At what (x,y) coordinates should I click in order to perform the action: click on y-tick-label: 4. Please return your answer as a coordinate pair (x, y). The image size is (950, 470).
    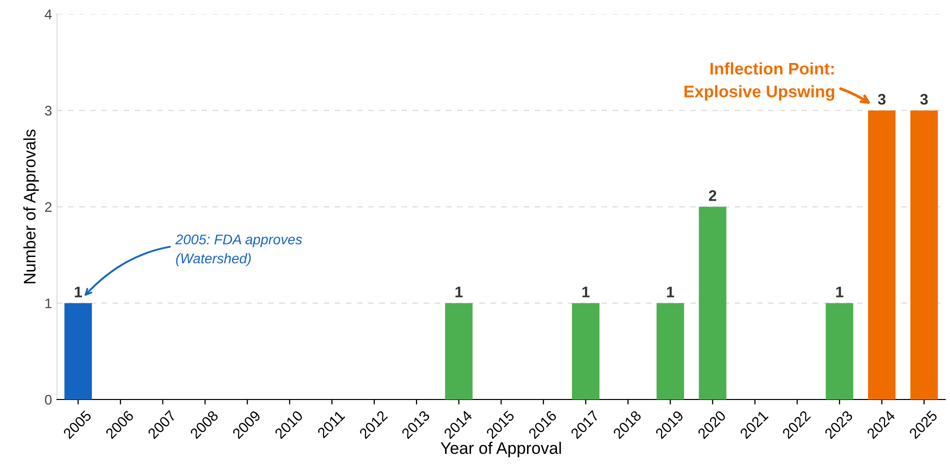
    Looking at the image, I should click on (48, 15).